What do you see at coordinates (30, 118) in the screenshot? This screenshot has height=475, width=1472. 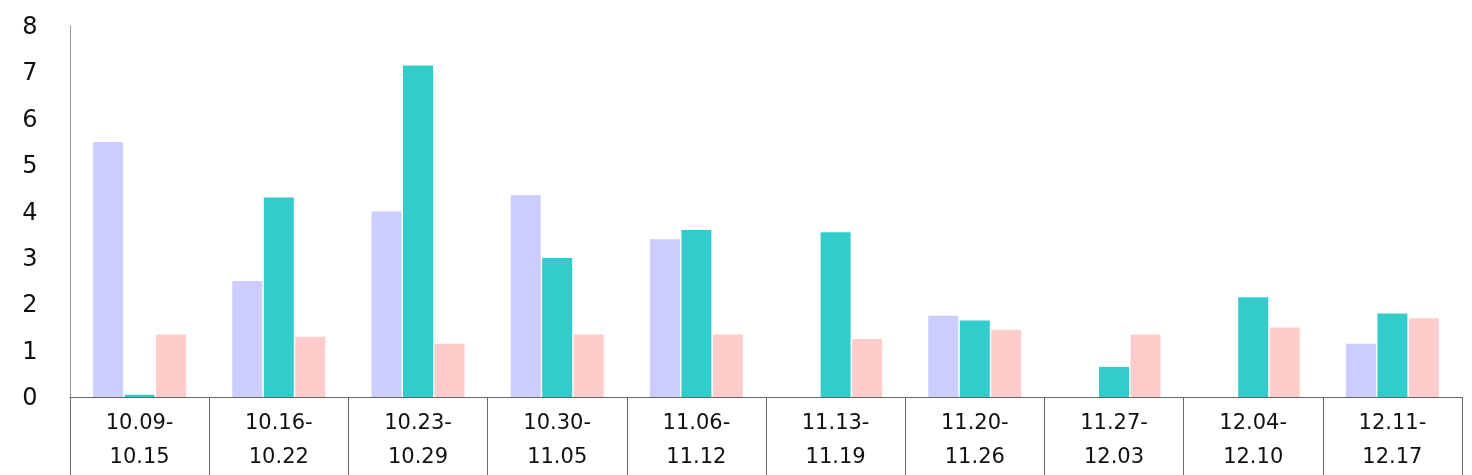 I see `y-tick-label: 6` at bounding box center [30, 118].